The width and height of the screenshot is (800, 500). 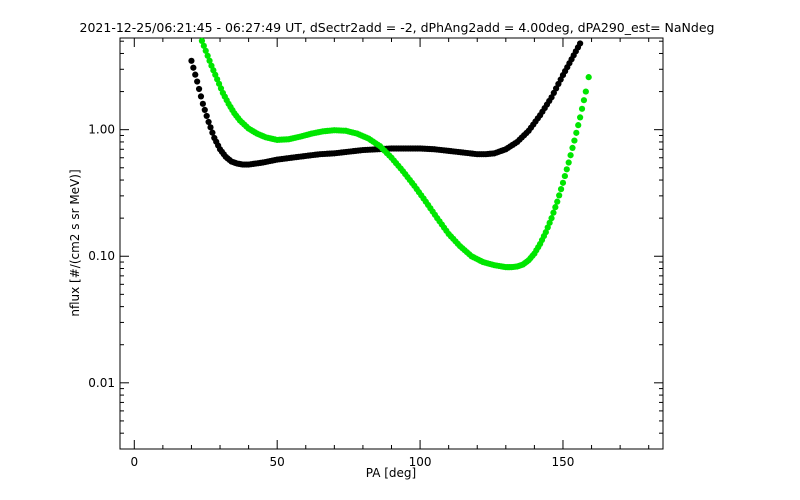 I want to click on y-tick-label: 0.10, so click(x=101, y=256).